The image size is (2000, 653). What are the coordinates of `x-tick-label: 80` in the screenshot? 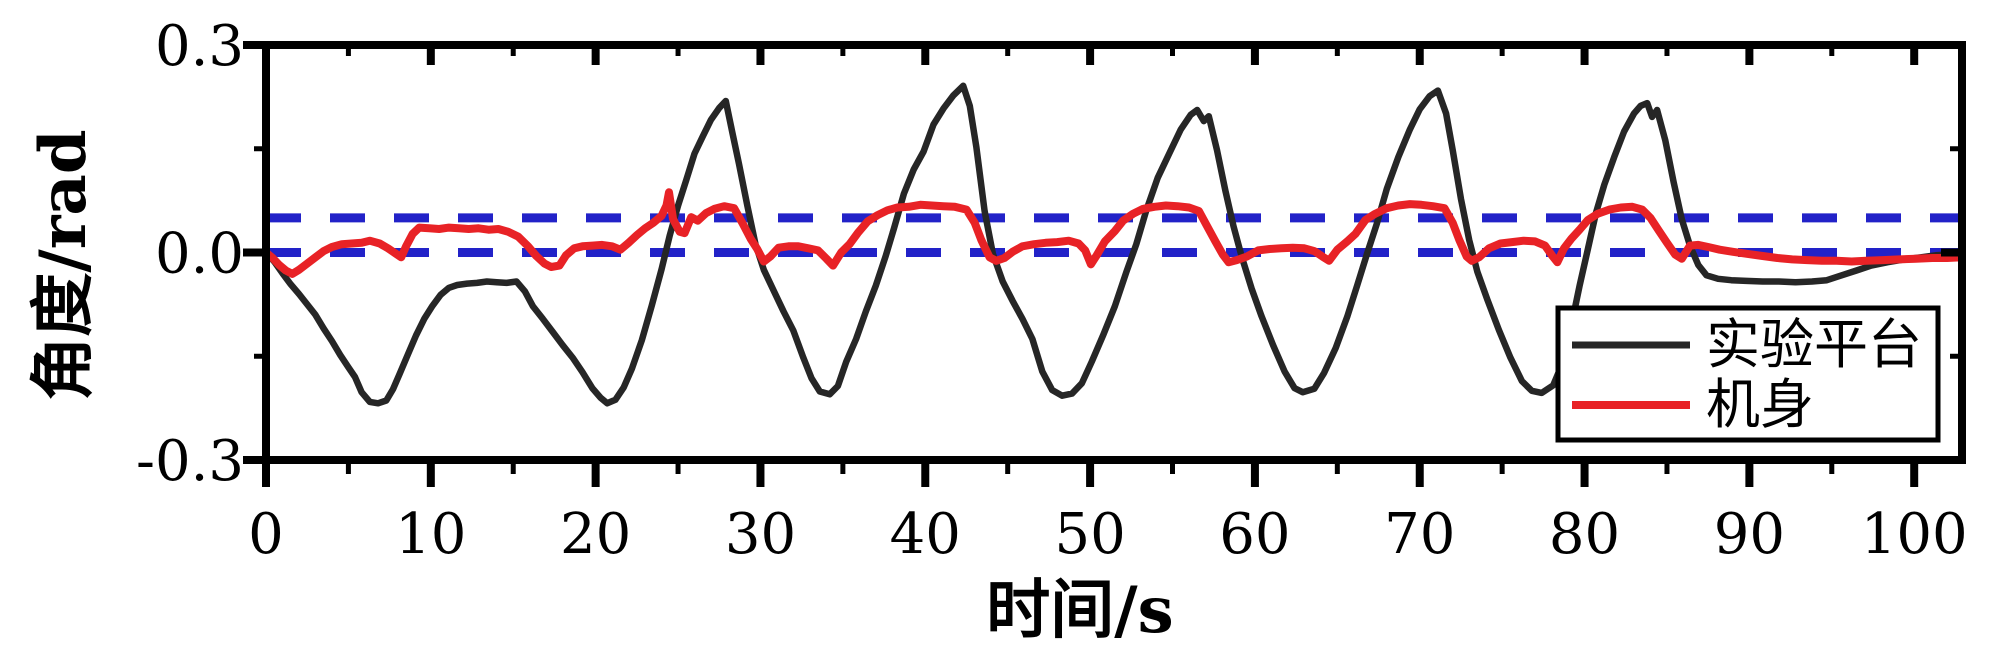 It's located at (1584, 534).